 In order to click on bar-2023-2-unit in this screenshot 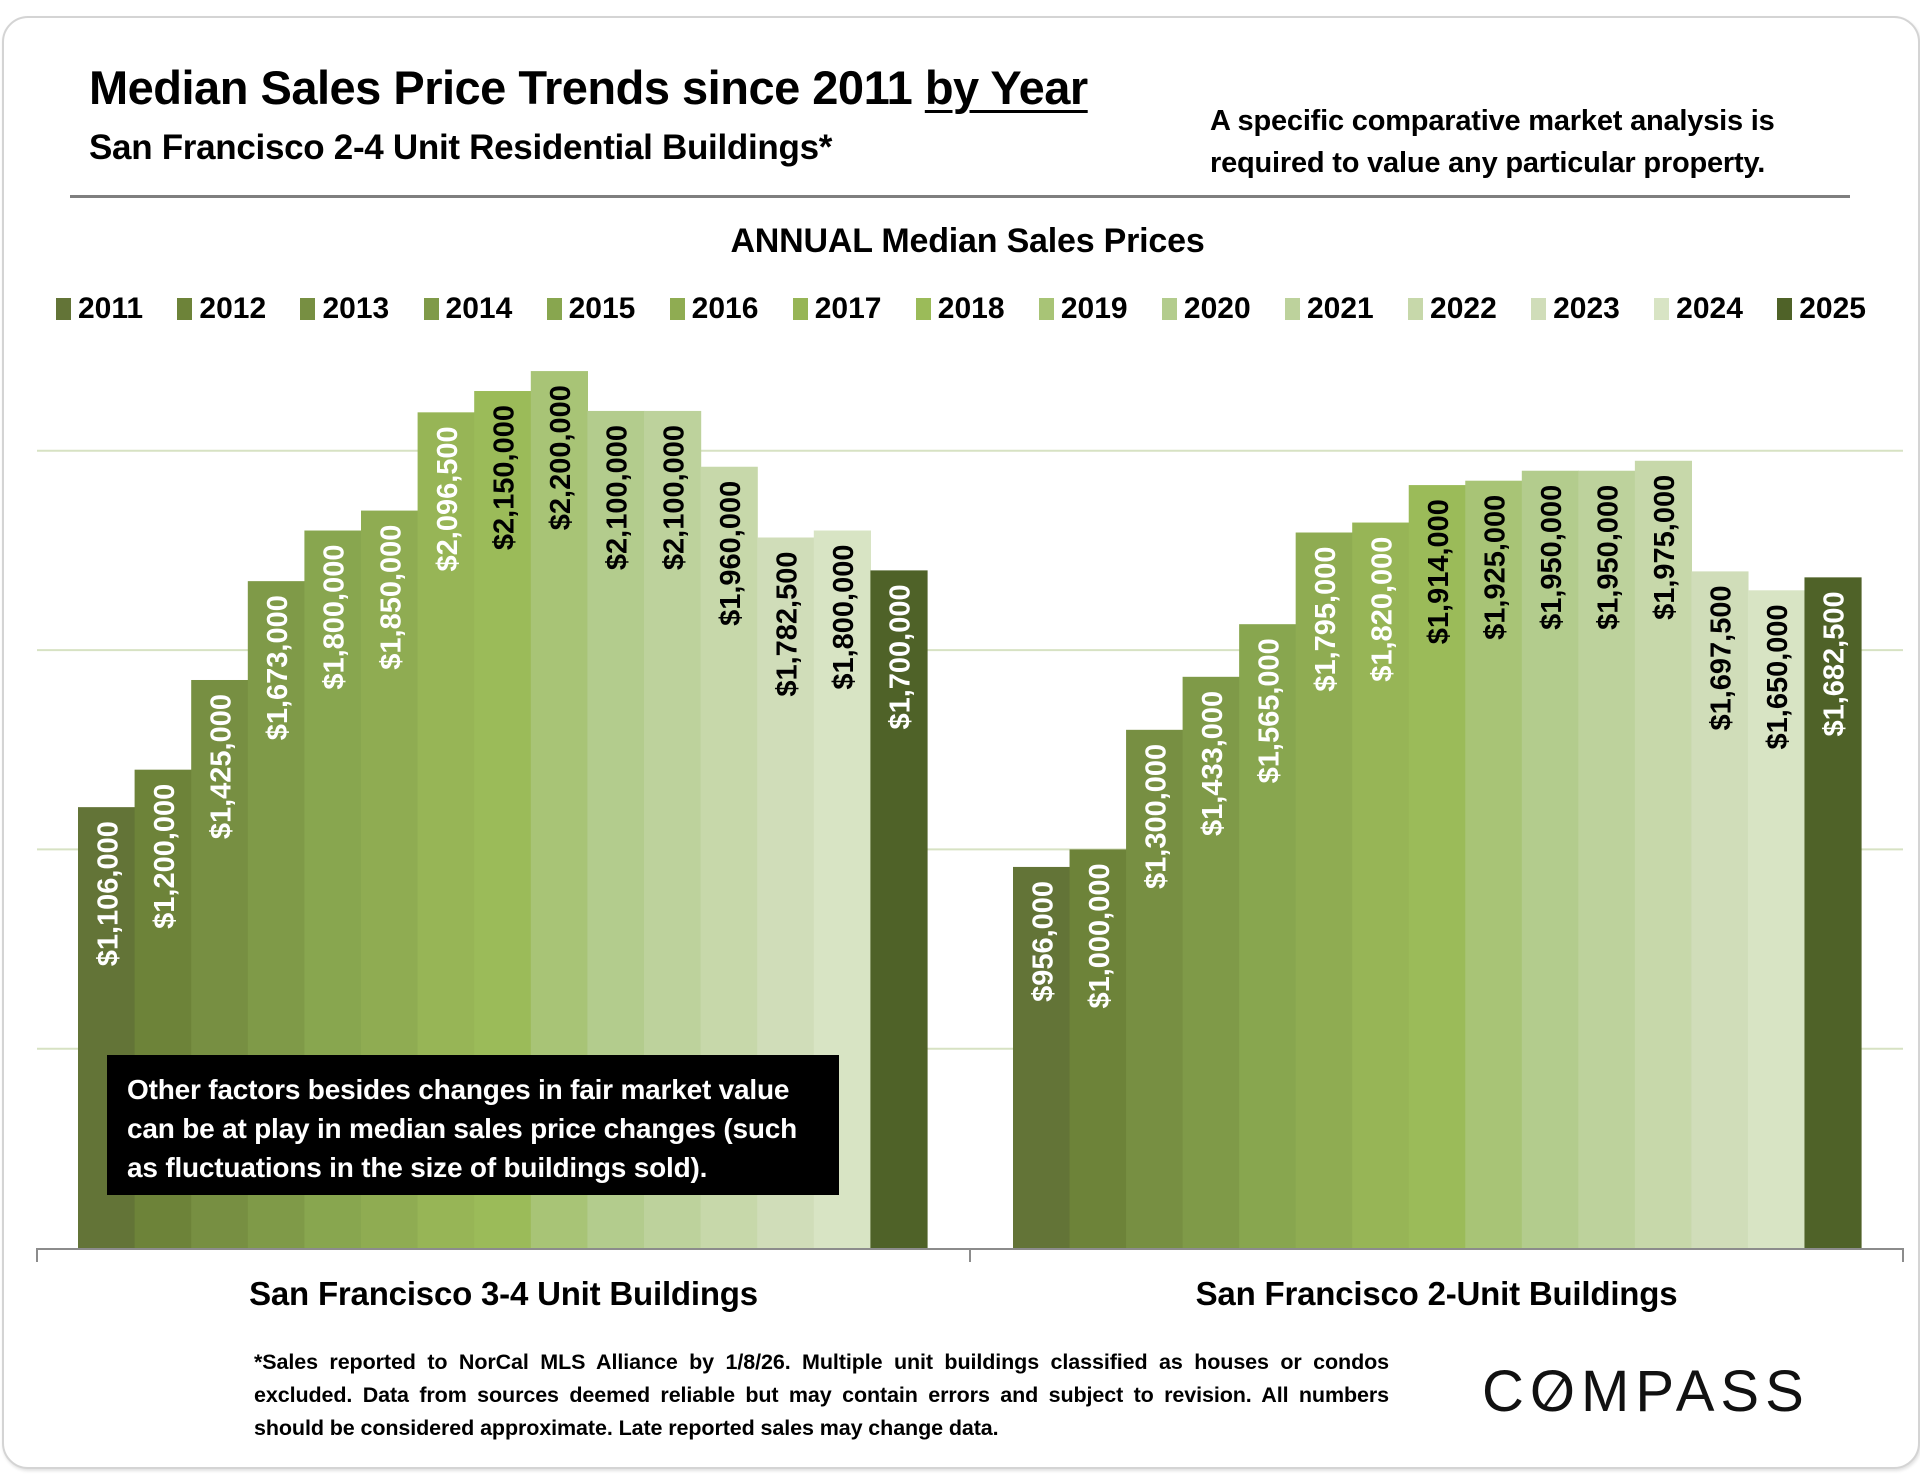, I will do `click(1720, 909)`.